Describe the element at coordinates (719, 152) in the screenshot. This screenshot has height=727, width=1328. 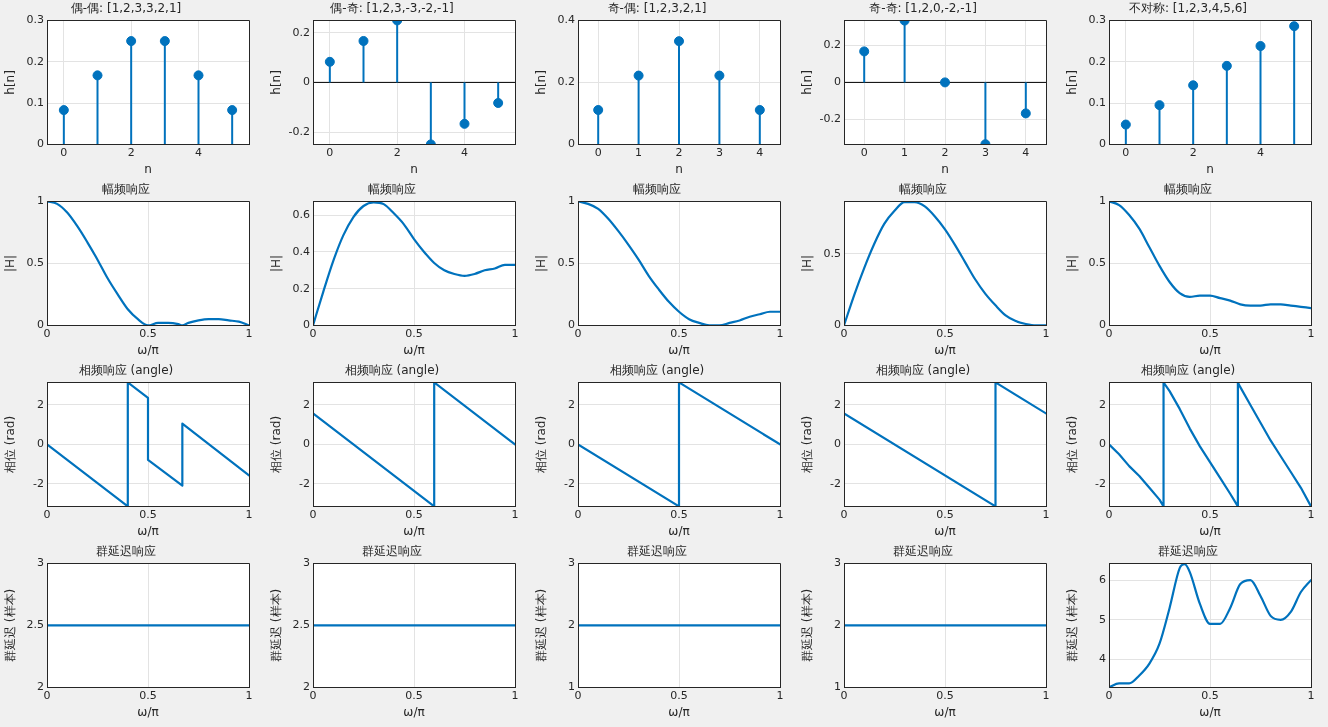
I see `x-tick-label: 3` at that location.